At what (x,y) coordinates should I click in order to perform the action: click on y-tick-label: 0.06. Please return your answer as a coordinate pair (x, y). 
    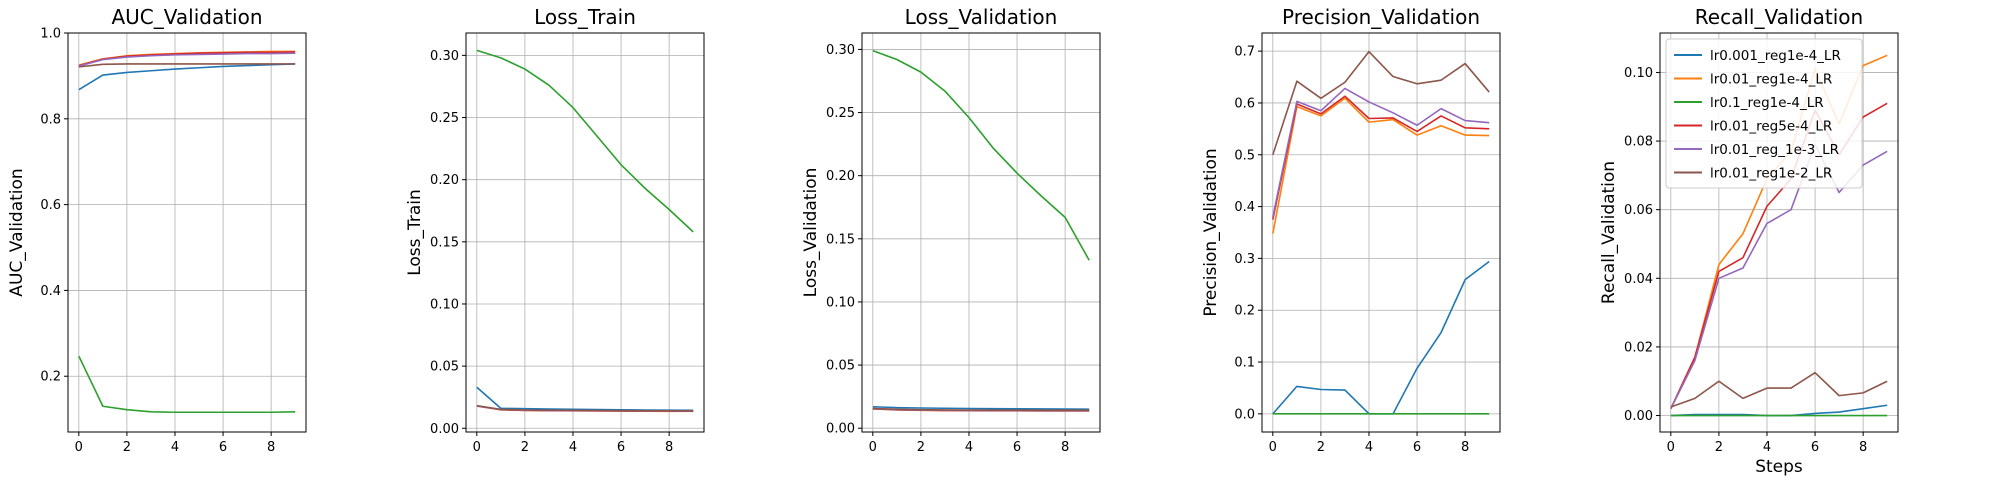
    Looking at the image, I should click on (1638, 210).